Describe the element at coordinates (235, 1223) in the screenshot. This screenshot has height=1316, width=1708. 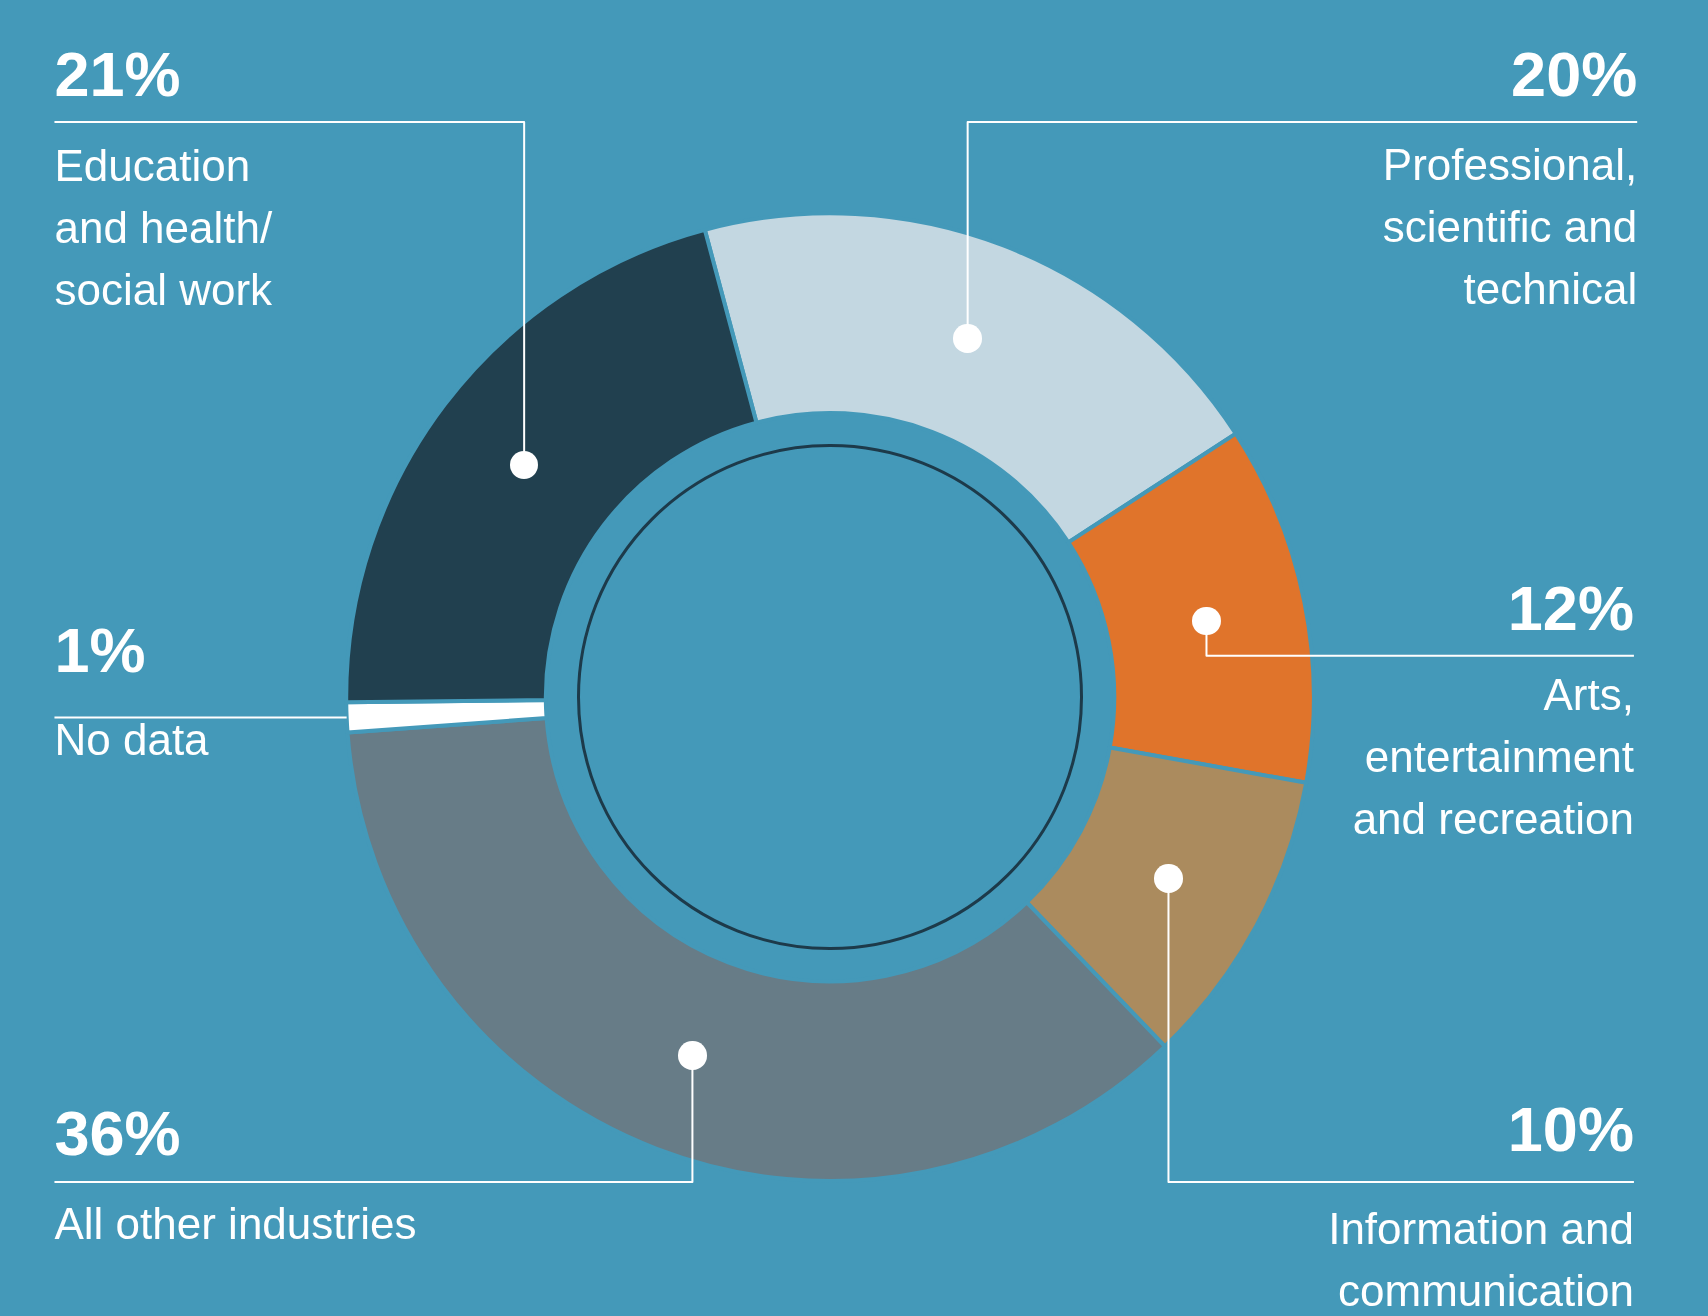
I see `slice-label: All other industries` at that location.